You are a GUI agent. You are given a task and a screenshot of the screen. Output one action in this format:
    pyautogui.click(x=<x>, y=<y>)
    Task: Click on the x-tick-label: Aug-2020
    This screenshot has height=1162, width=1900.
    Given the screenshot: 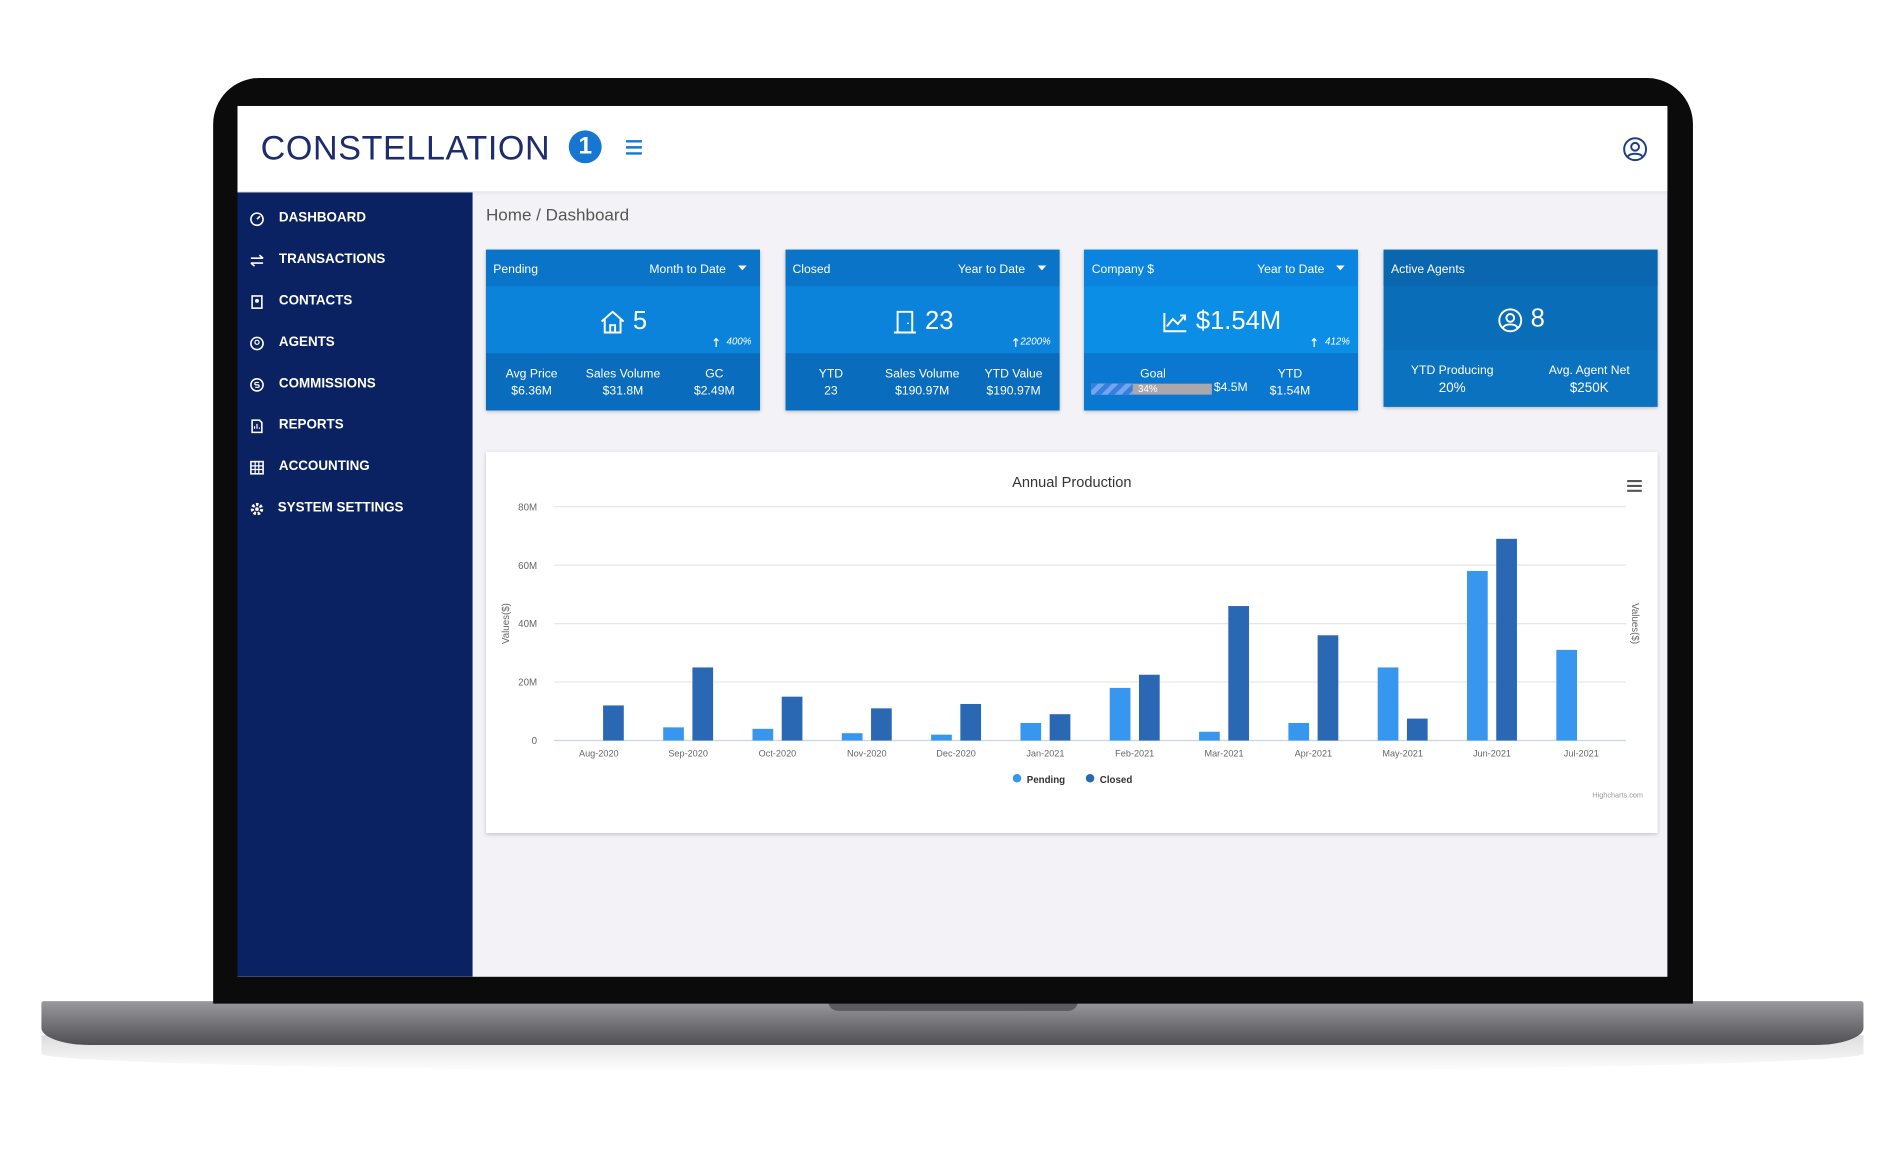 What is the action you would take?
    pyautogui.click(x=599, y=753)
    